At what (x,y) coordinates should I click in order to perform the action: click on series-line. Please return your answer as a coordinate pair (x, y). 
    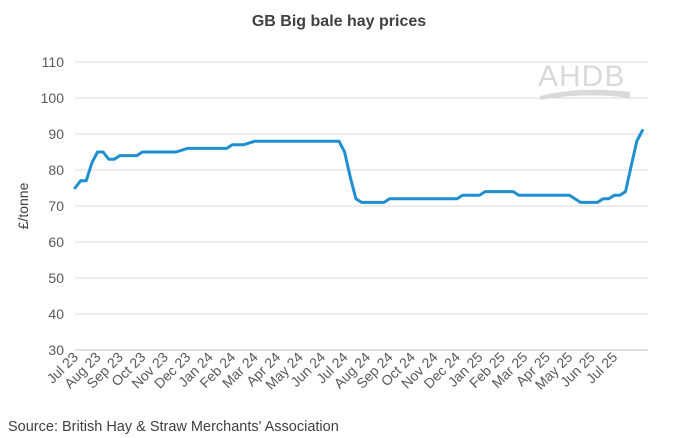
    Looking at the image, I should click on (358, 166).